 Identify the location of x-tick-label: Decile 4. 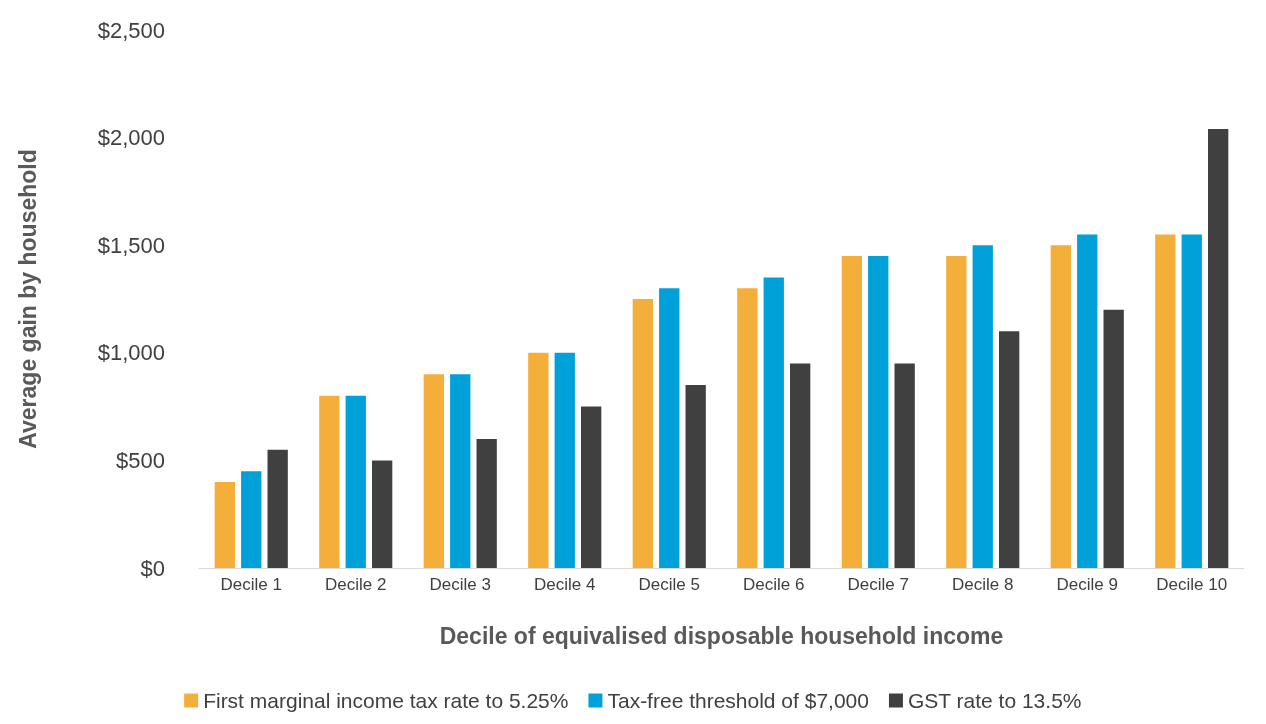
(565, 584).